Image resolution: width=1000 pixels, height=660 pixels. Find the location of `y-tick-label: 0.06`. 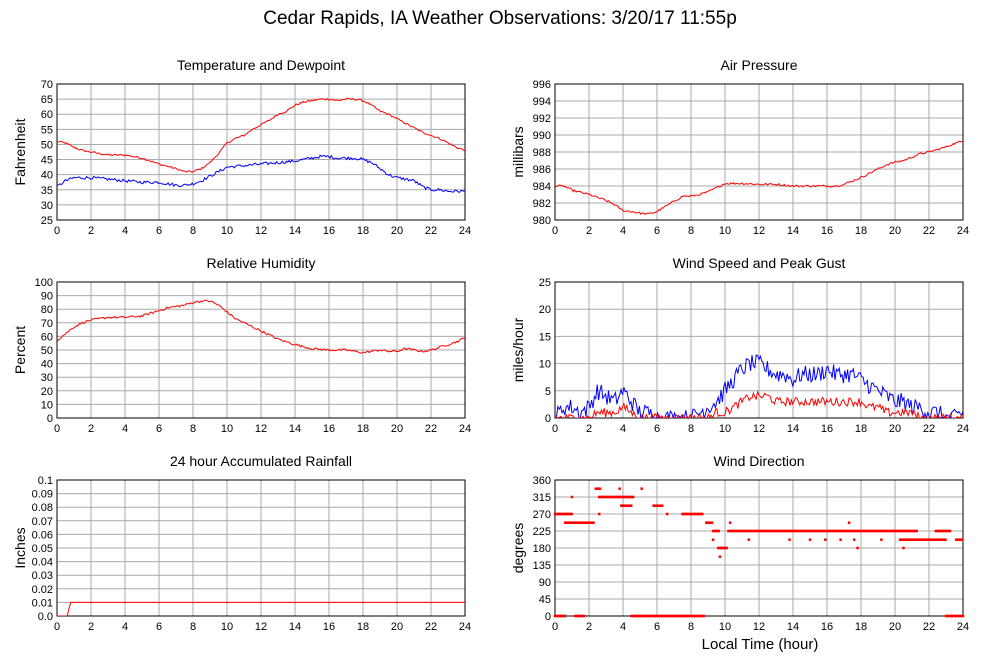

y-tick-label: 0.06 is located at coordinates (42, 535).